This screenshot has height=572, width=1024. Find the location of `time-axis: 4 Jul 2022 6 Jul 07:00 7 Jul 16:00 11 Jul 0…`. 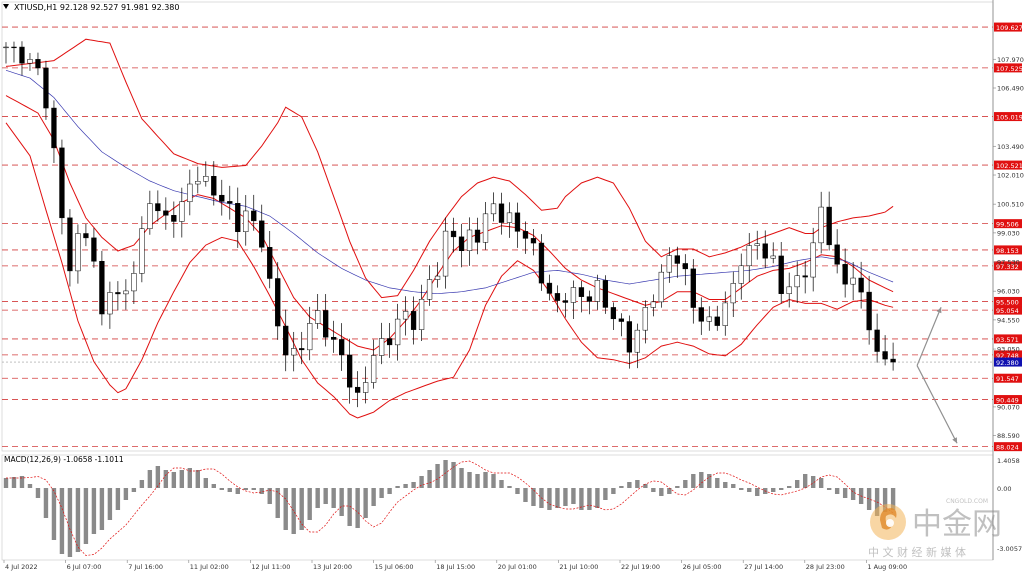

time-axis: 4 Jul 2022 6 Jul 07:00 7 Jul 16:00 11 Jul 0… is located at coordinates (455, 565).